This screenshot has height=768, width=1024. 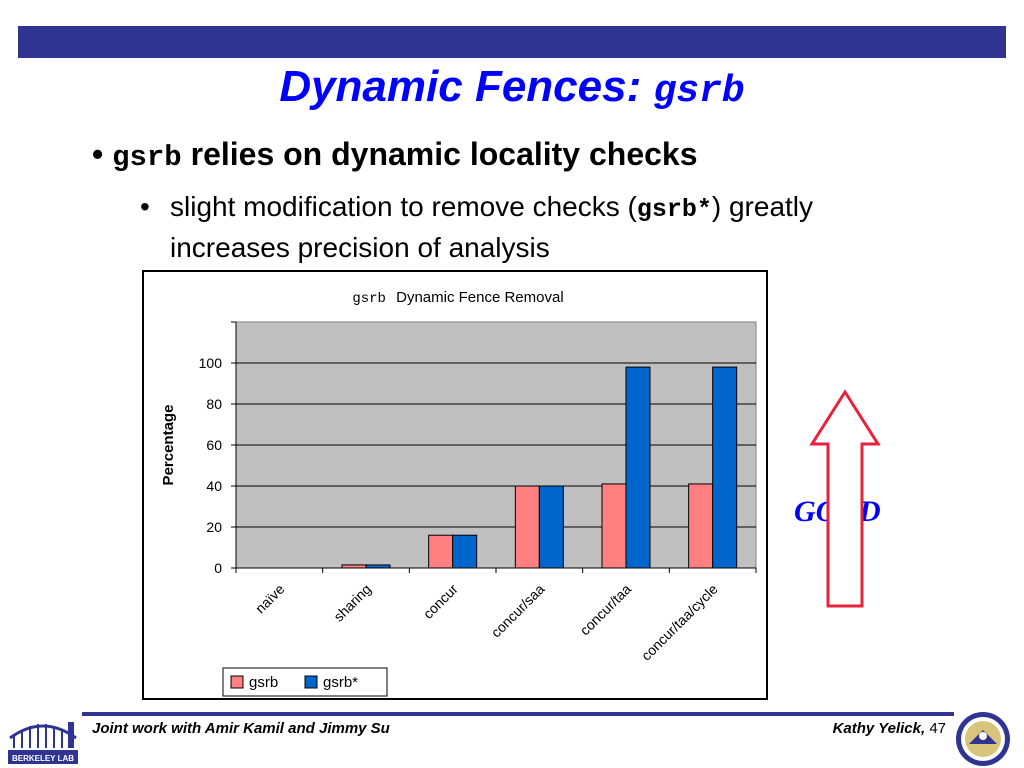 I want to click on x-tick-label: concur/taa/cycle, so click(x=679, y=622).